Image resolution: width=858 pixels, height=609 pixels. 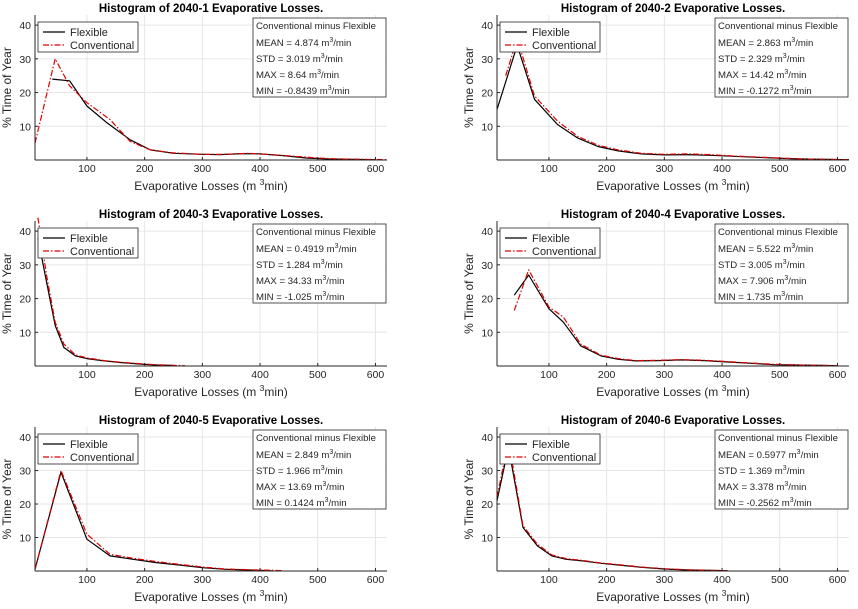 I want to click on stats-min: MIN = 0.1424 m3/min, so click(x=301, y=503).